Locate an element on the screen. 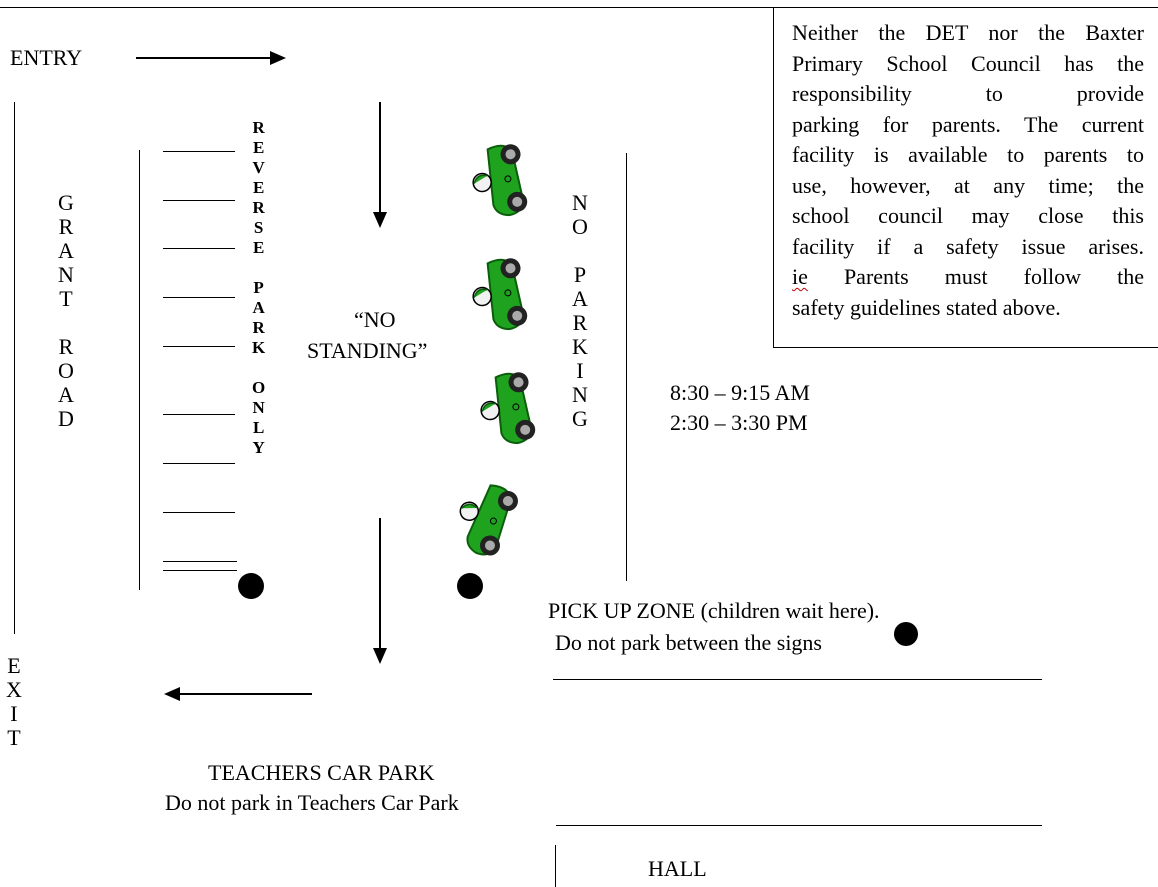 This screenshot has height=887, width=1158. exit-letter: E is located at coordinates (14, 665).